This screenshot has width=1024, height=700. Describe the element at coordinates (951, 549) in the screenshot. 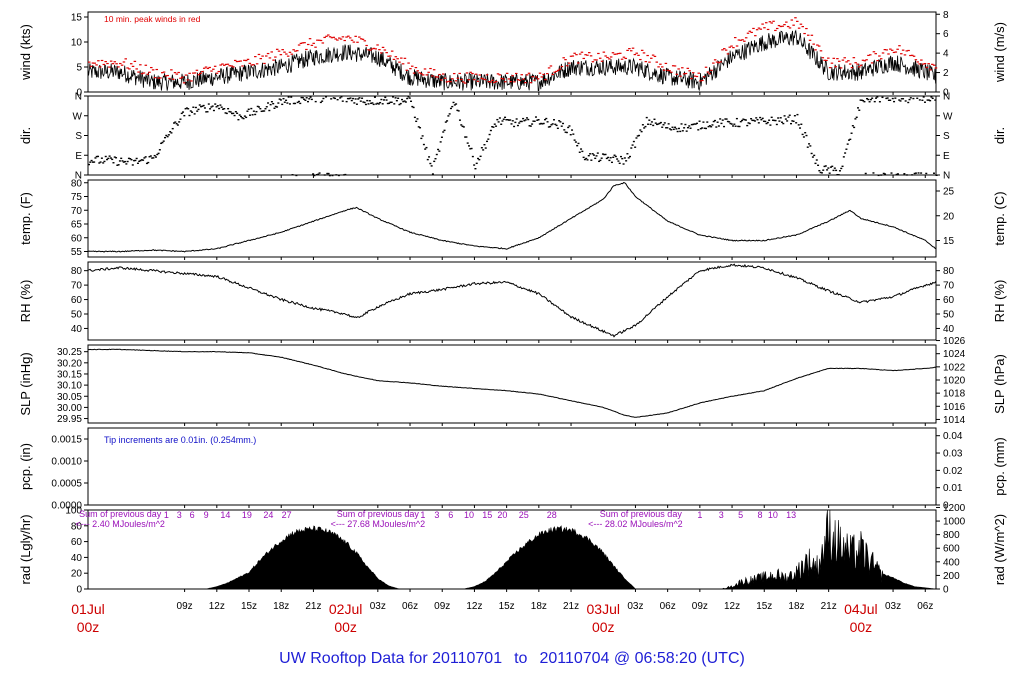

I see `ytick-label-right-rad-3: 600` at that location.